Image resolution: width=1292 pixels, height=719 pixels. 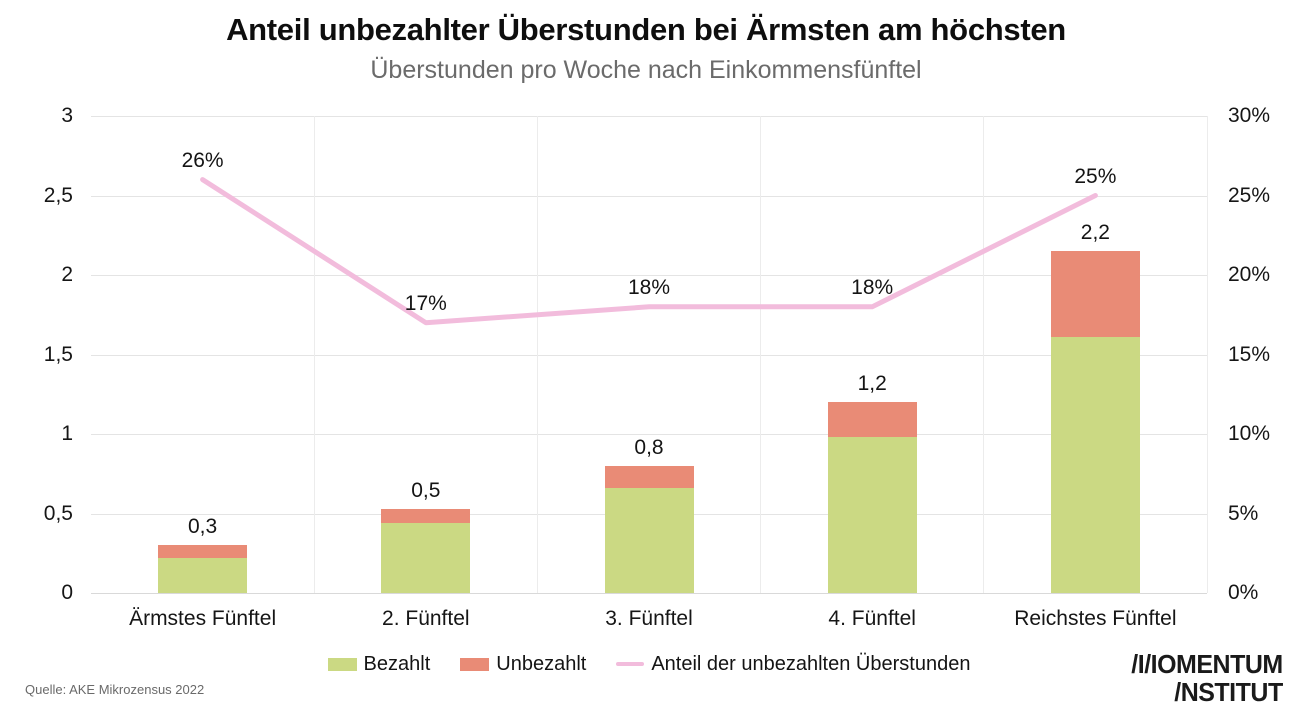 I want to click on line-point-label: 26%, so click(x=202, y=160).